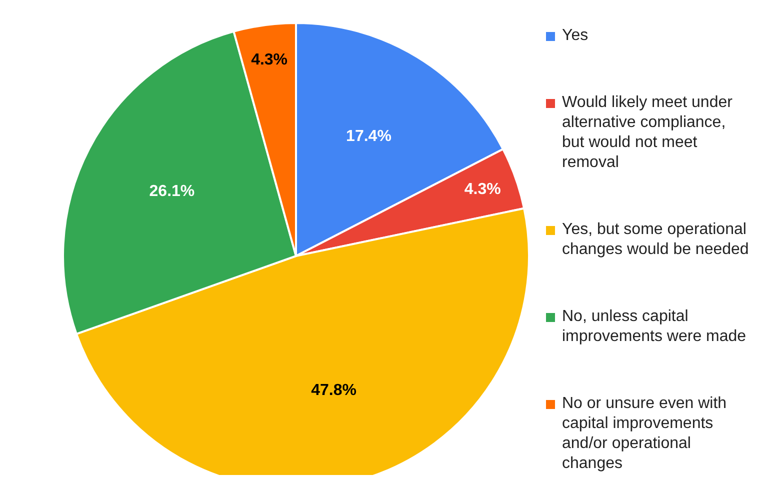 The height and width of the screenshot is (483, 763). I want to click on legend-label: No or unsure even with capital improvements and/or operational changes, so click(645, 434).